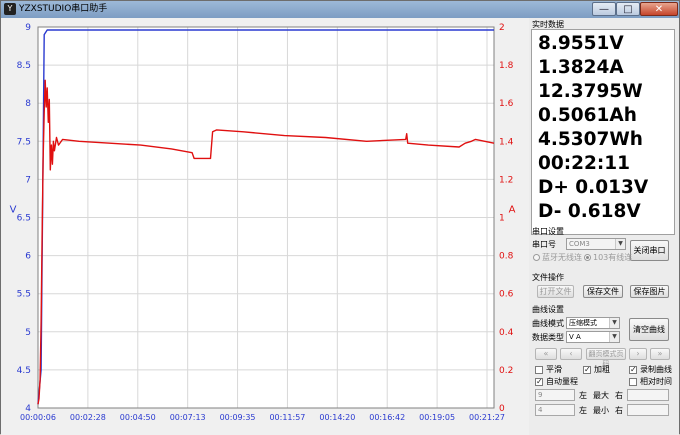 The width and height of the screenshot is (680, 435). What do you see at coordinates (38, 417) in the screenshot?
I see `x-tick-label: 00:00:06` at bounding box center [38, 417].